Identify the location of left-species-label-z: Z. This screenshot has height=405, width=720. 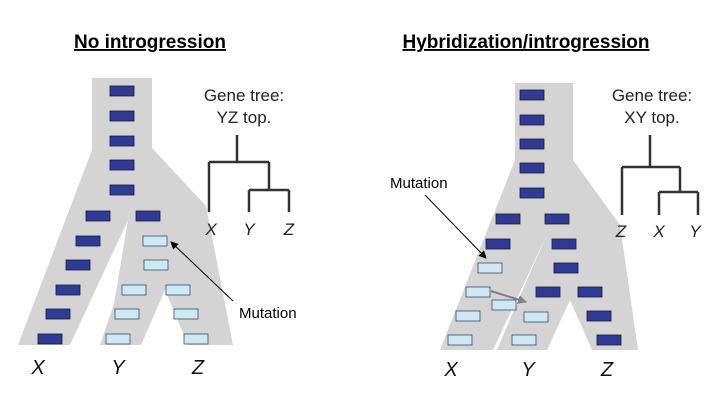
(198, 368).